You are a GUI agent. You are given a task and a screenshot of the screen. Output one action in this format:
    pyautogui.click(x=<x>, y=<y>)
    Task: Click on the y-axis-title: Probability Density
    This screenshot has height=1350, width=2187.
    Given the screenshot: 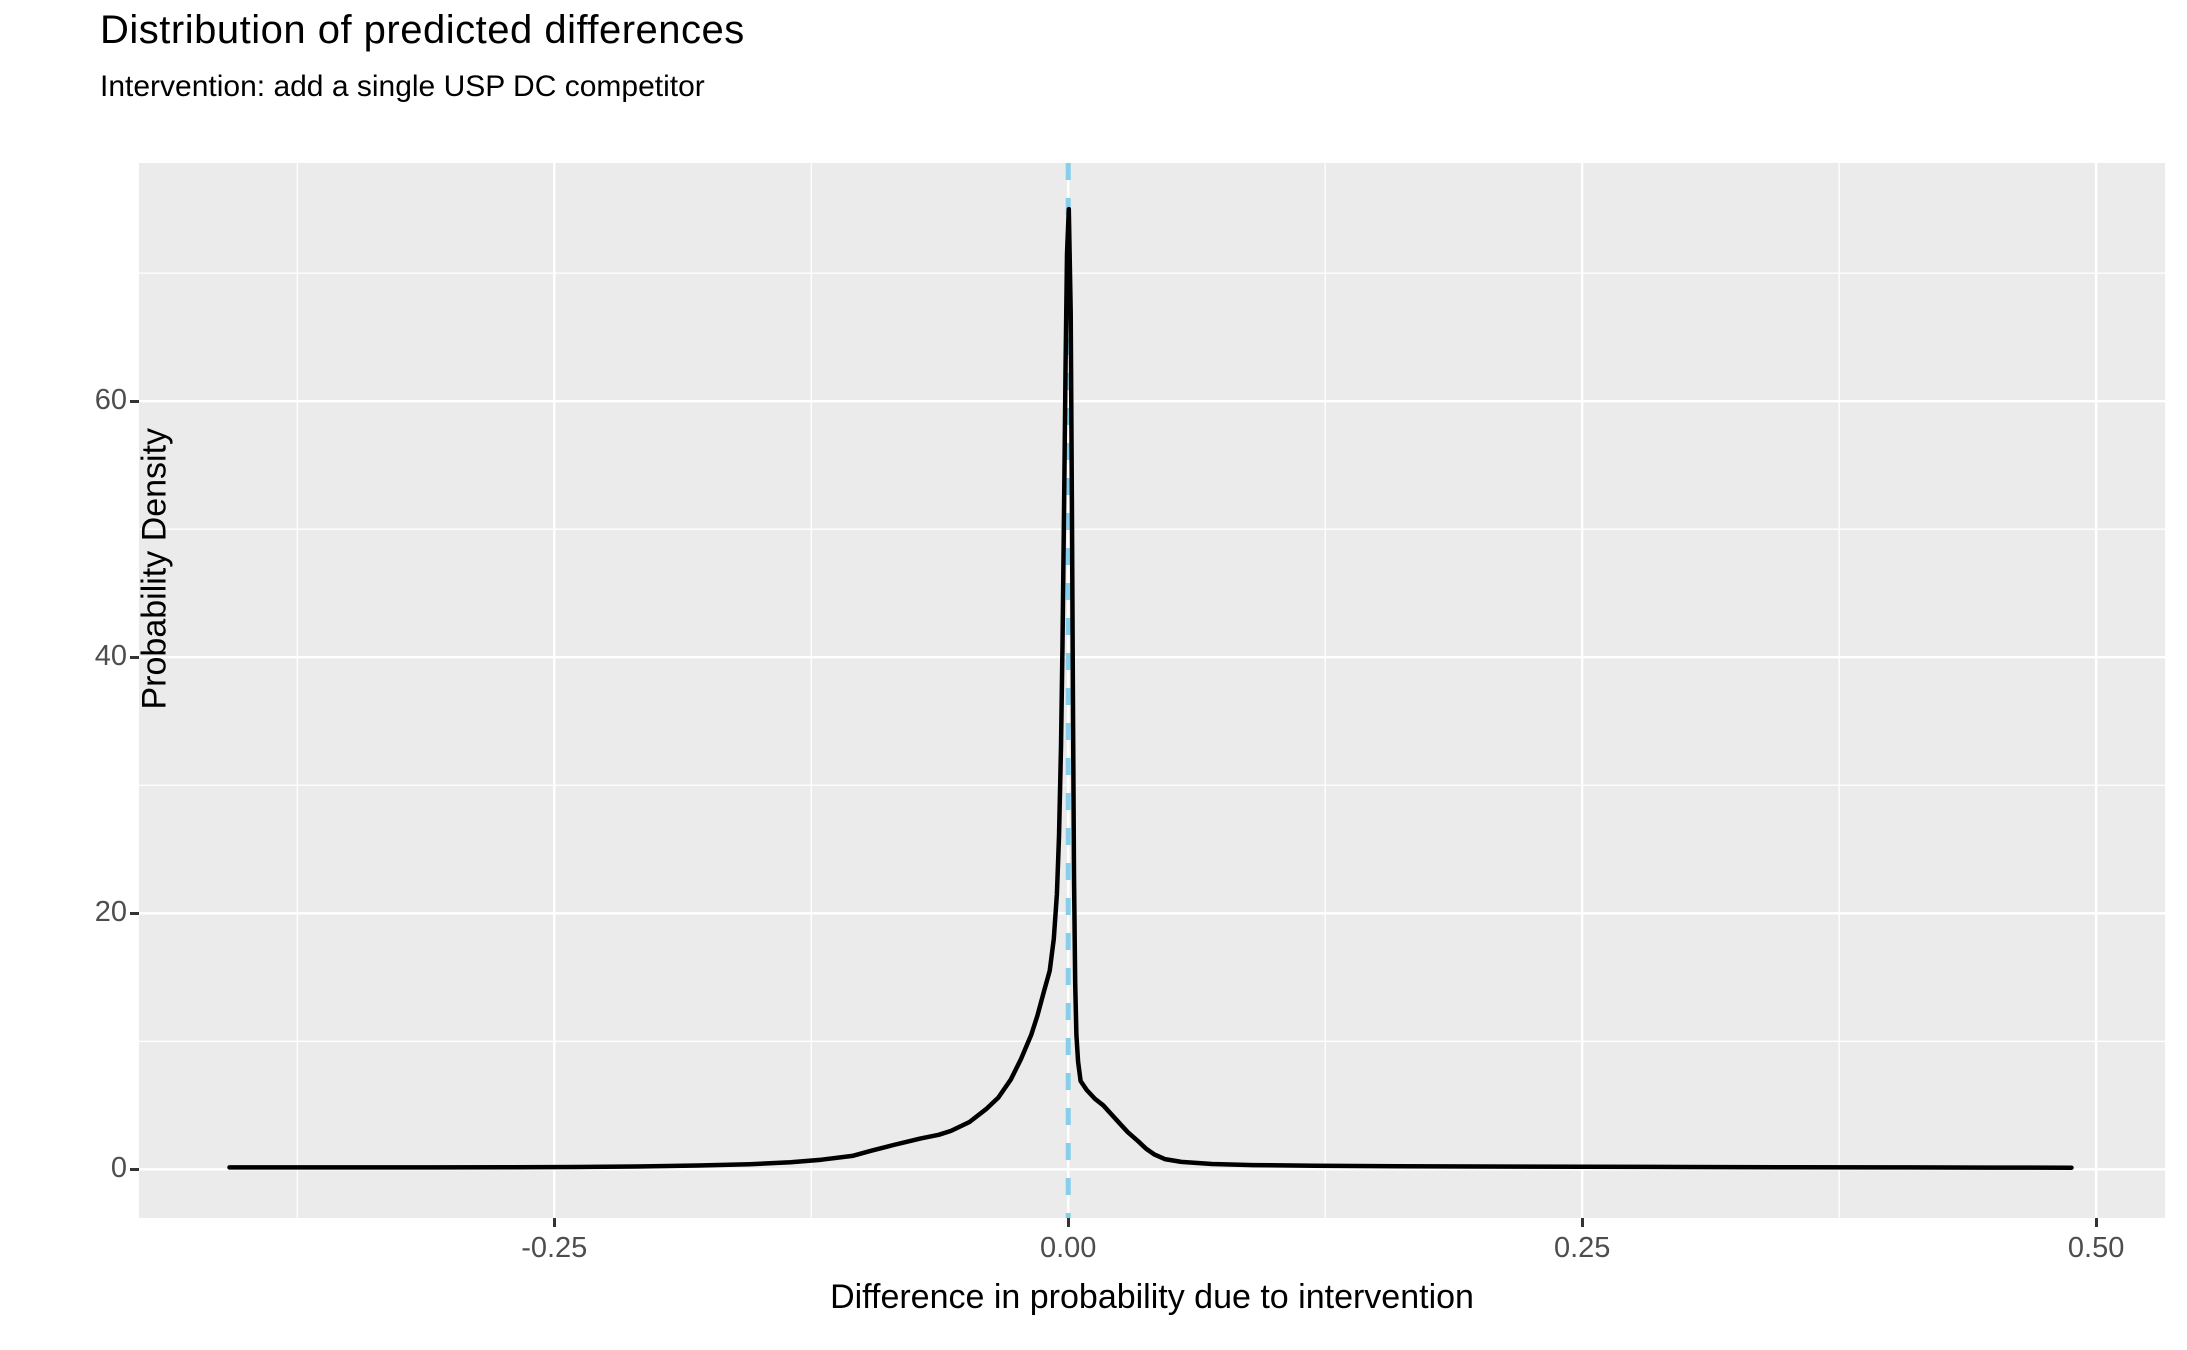 What is the action you would take?
    pyautogui.click(x=154, y=568)
    